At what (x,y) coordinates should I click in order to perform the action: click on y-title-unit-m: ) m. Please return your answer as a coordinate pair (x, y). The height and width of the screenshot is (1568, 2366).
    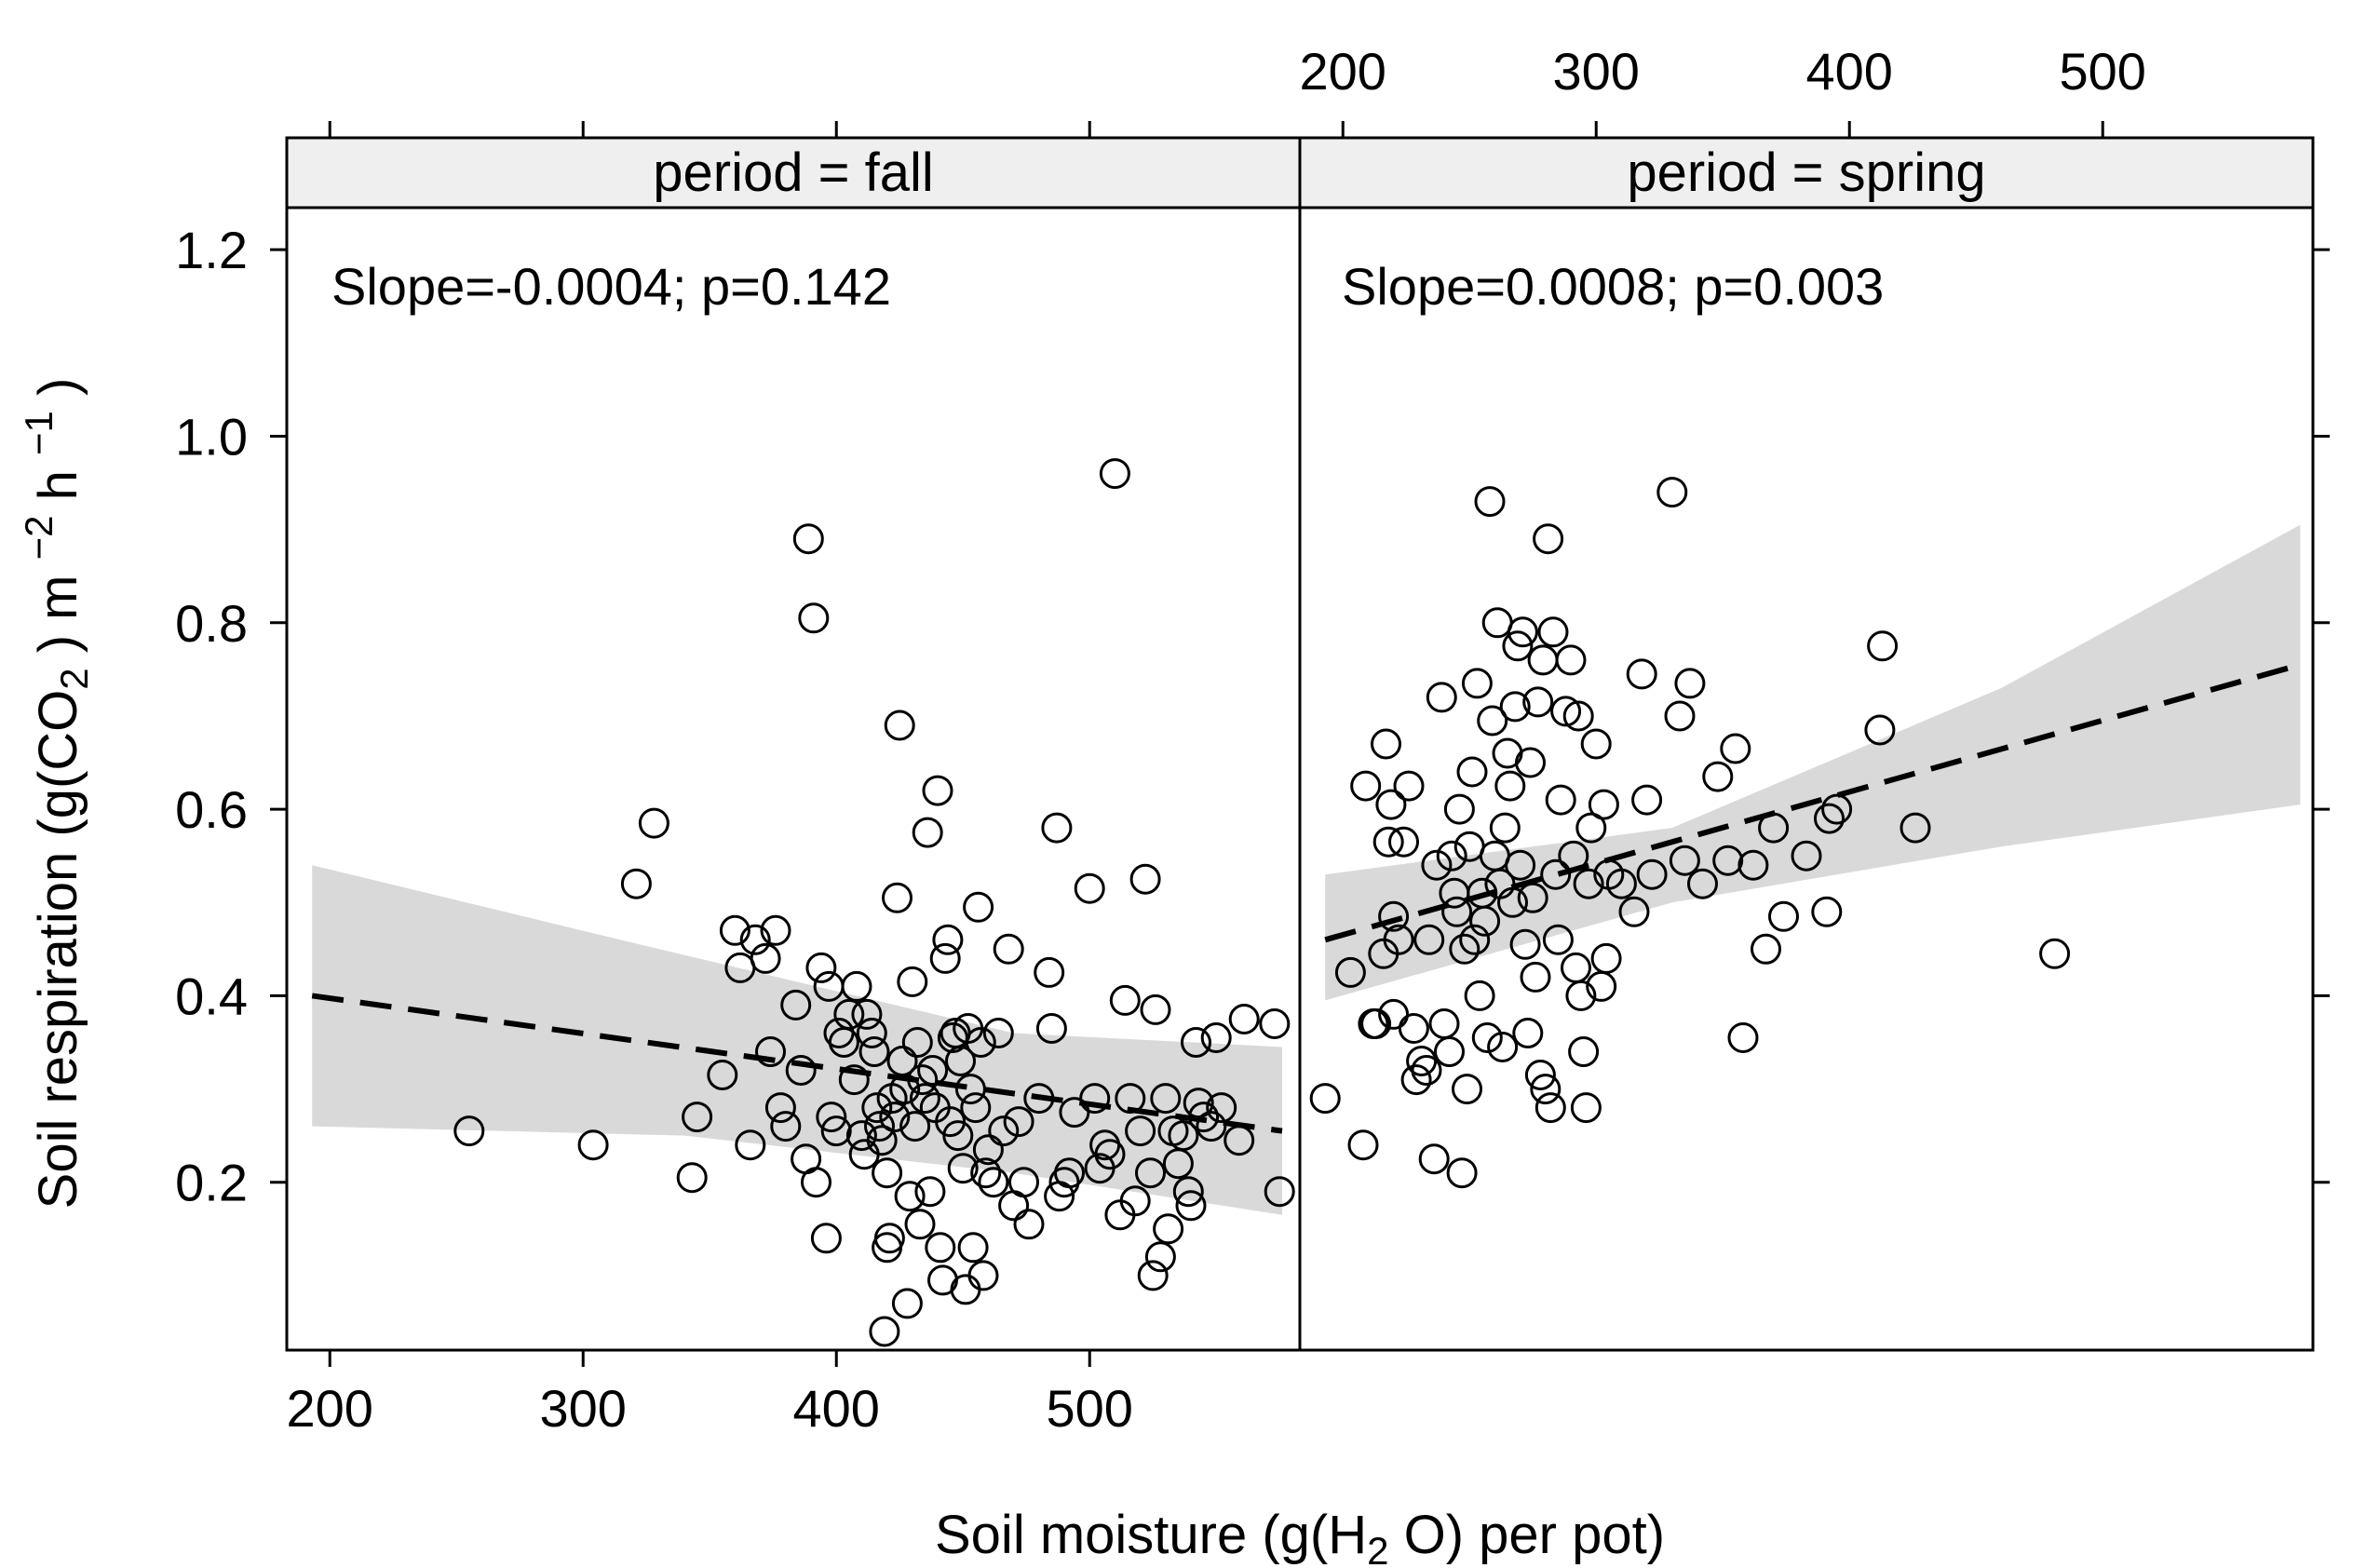
    Looking at the image, I should click on (58, 614).